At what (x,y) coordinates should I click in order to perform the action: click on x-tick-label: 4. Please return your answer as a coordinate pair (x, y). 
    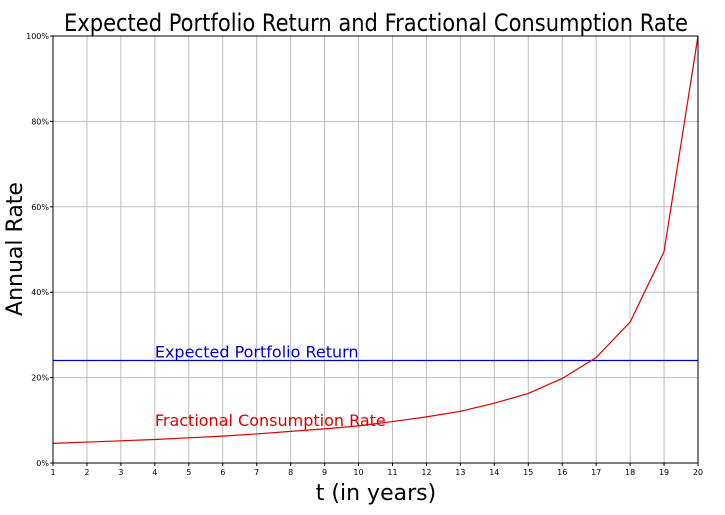
    Looking at the image, I should click on (154, 472).